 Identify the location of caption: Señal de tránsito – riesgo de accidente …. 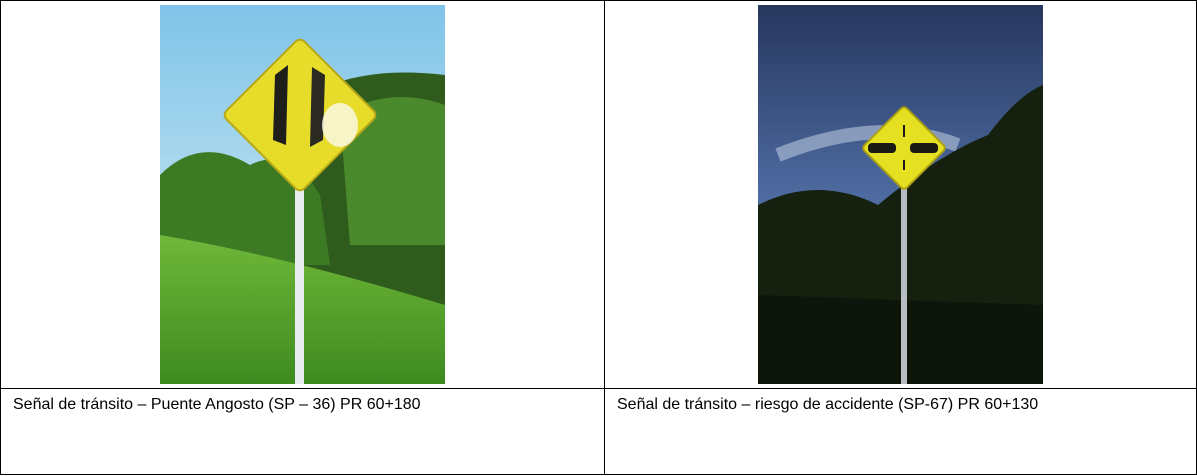
(900, 431).